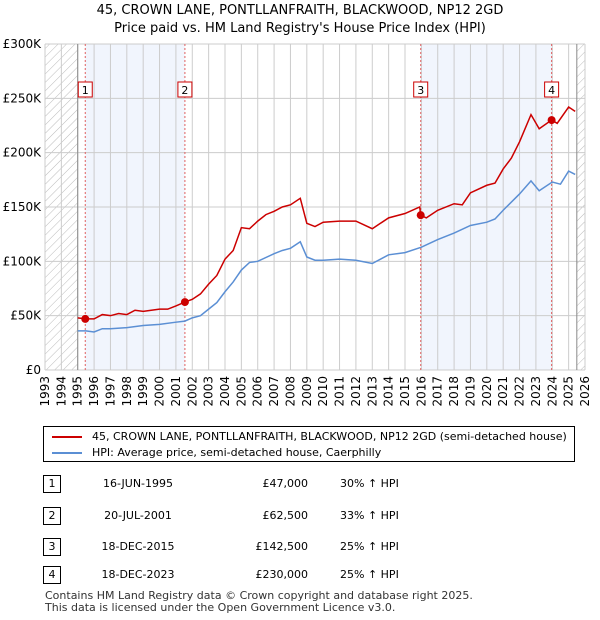 The image size is (600, 620). What do you see at coordinates (470, 391) in the screenshot?
I see `x-tick-label: 2019` at bounding box center [470, 391].